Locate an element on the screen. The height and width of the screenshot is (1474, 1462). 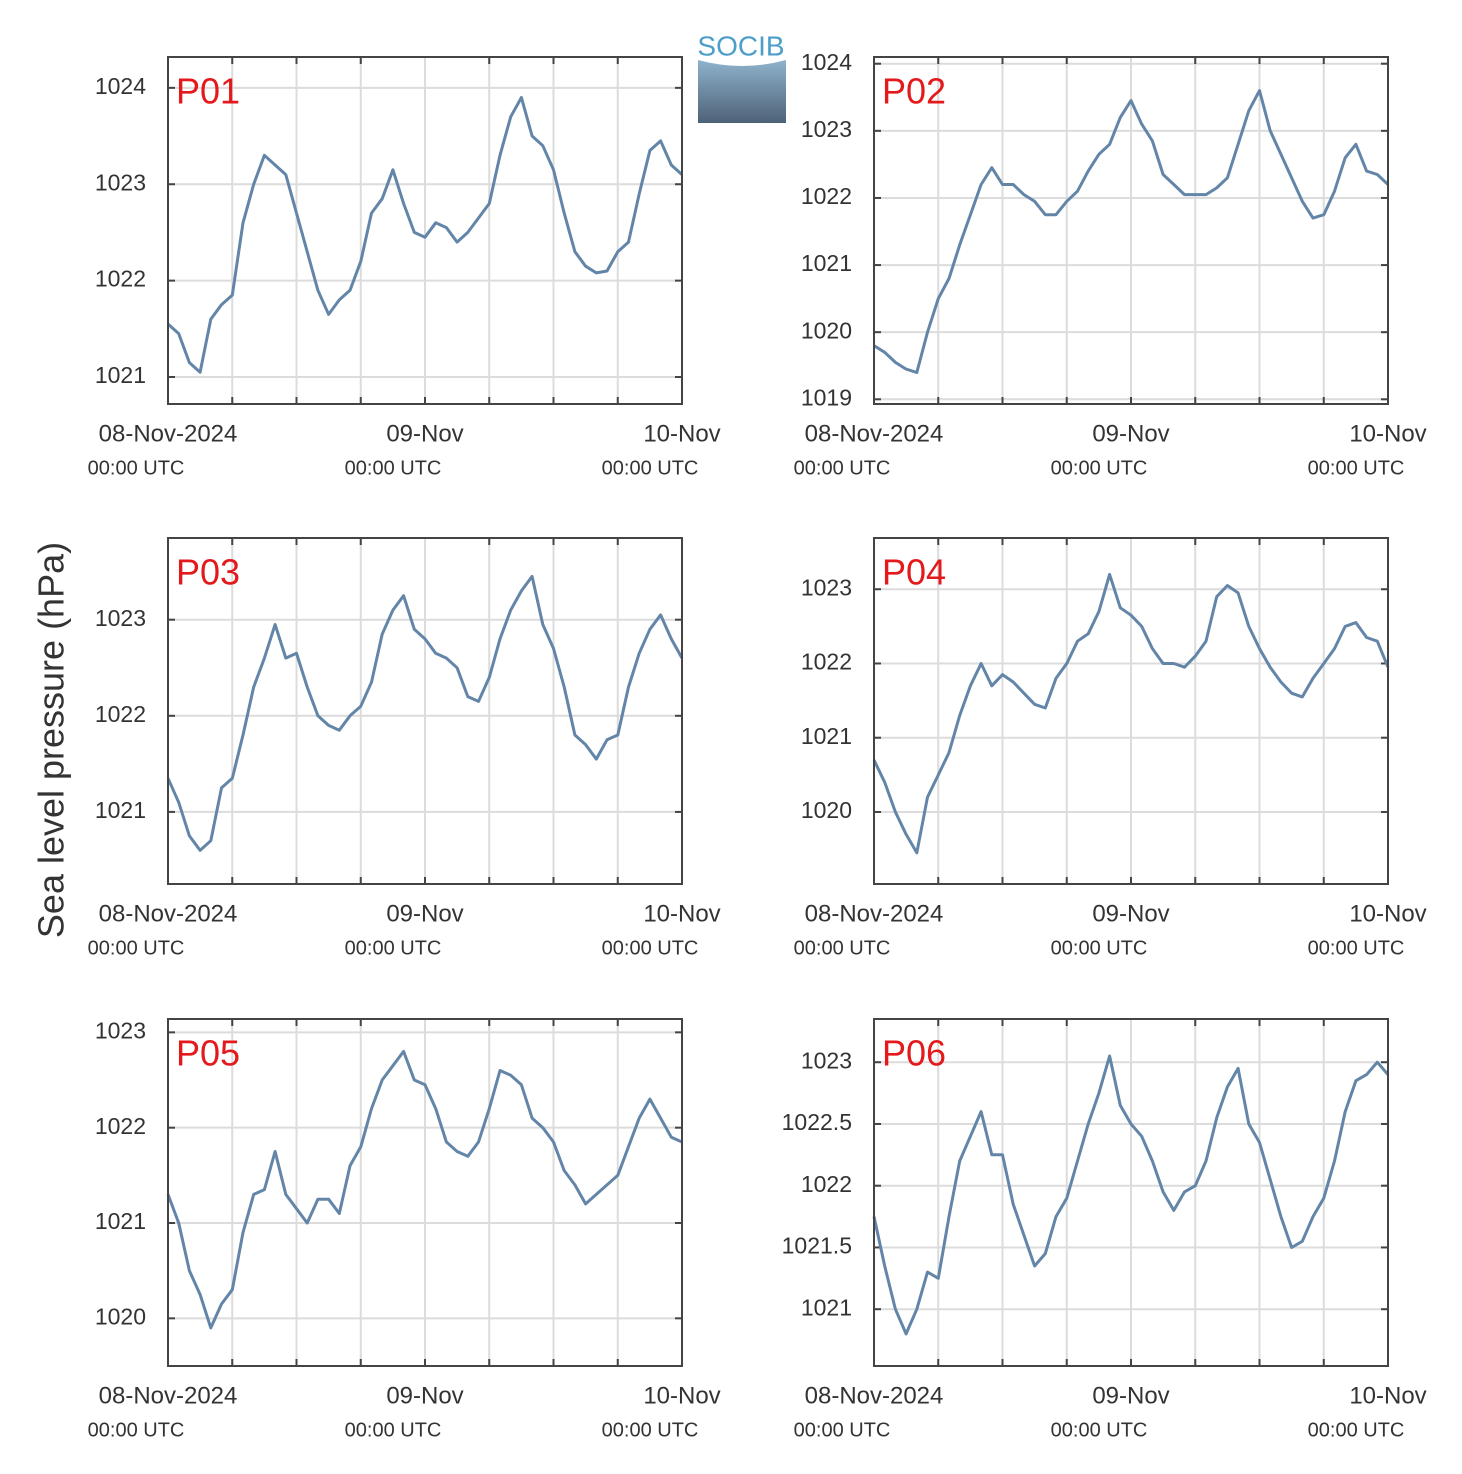
subplot-title: P02 is located at coordinates (914, 91).